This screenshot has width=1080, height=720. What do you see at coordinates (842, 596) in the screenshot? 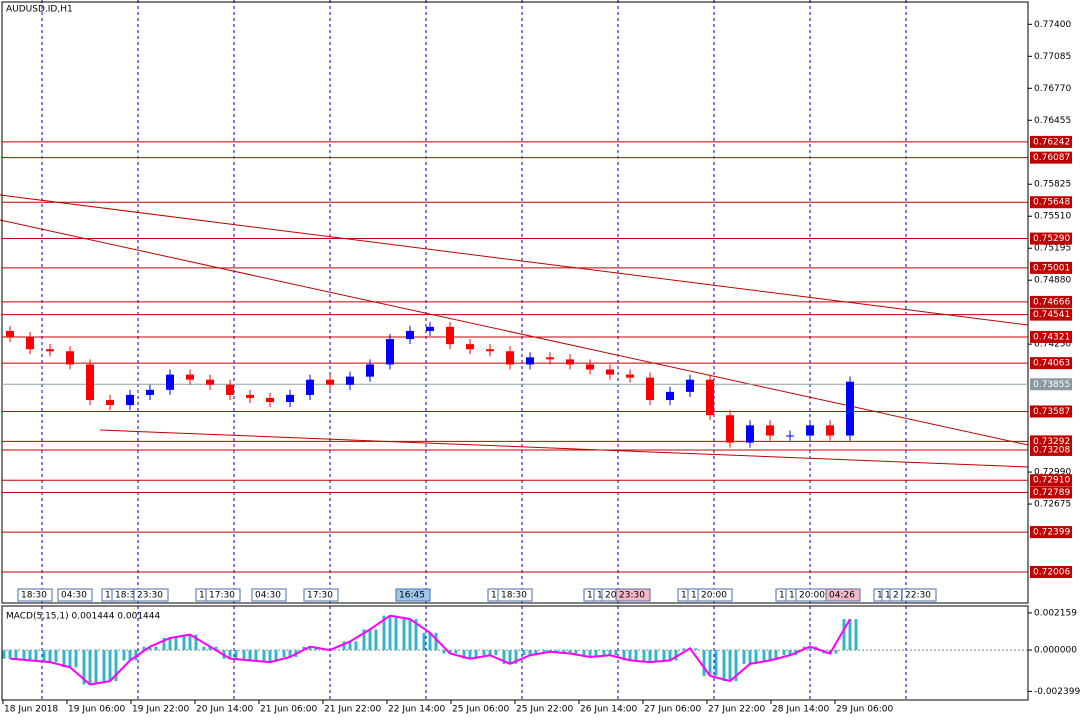
I see `time-flag-label: 04:26` at bounding box center [842, 596].